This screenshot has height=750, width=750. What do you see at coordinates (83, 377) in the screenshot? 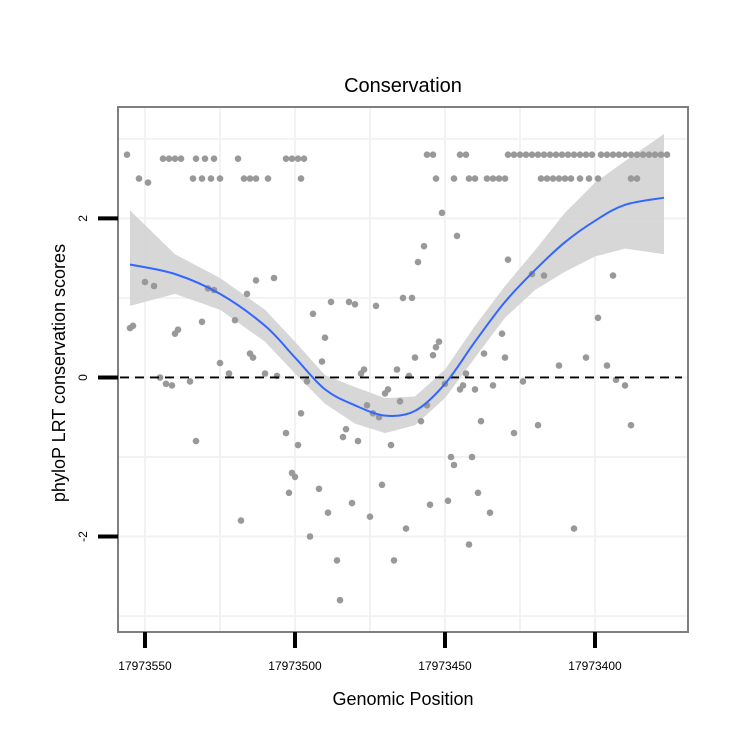
I see `y-tick-label: 0` at bounding box center [83, 377].